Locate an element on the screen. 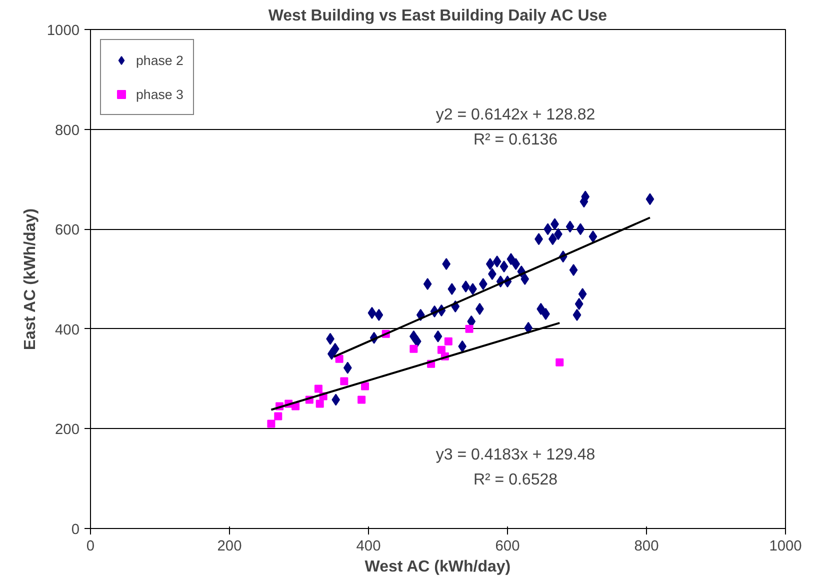 The image size is (820, 583). x-tick-label: 1000 is located at coordinates (785, 546).